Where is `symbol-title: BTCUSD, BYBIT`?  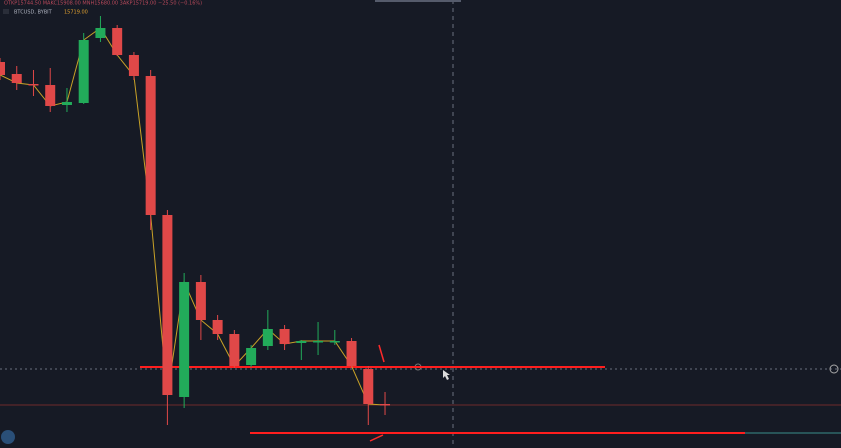 symbol-title: BTCUSD, BYBIT is located at coordinates (33, 13).